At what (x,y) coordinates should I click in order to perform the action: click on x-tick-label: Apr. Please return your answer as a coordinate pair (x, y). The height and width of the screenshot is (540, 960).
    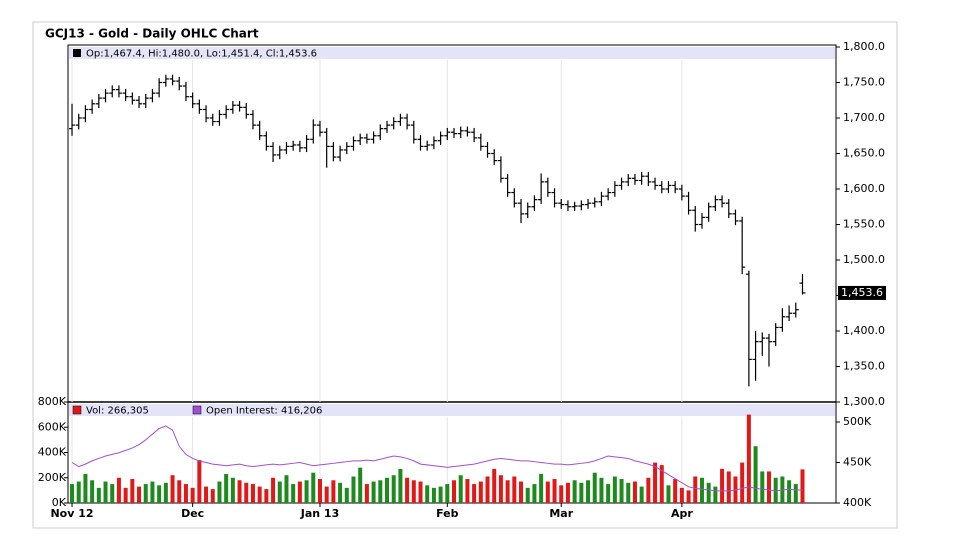
    Looking at the image, I should click on (682, 513).